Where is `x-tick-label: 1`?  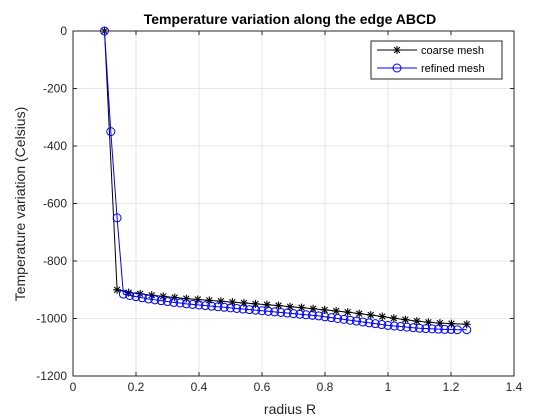
x-tick-label: 1 is located at coordinates (388, 387).